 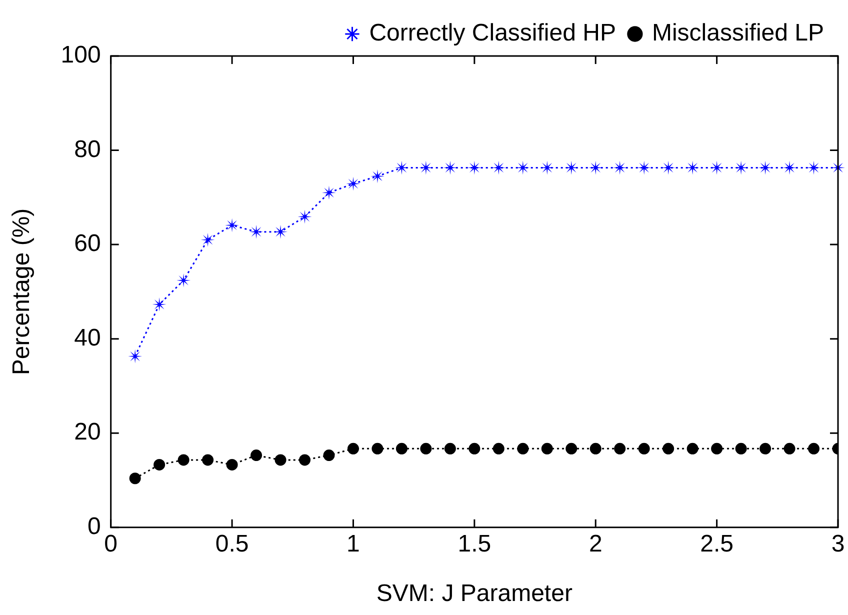 What do you see at coordinates (87, 149) in the screenshot?
I see `y-tick-label: 80` at bounding box center [87, 149].